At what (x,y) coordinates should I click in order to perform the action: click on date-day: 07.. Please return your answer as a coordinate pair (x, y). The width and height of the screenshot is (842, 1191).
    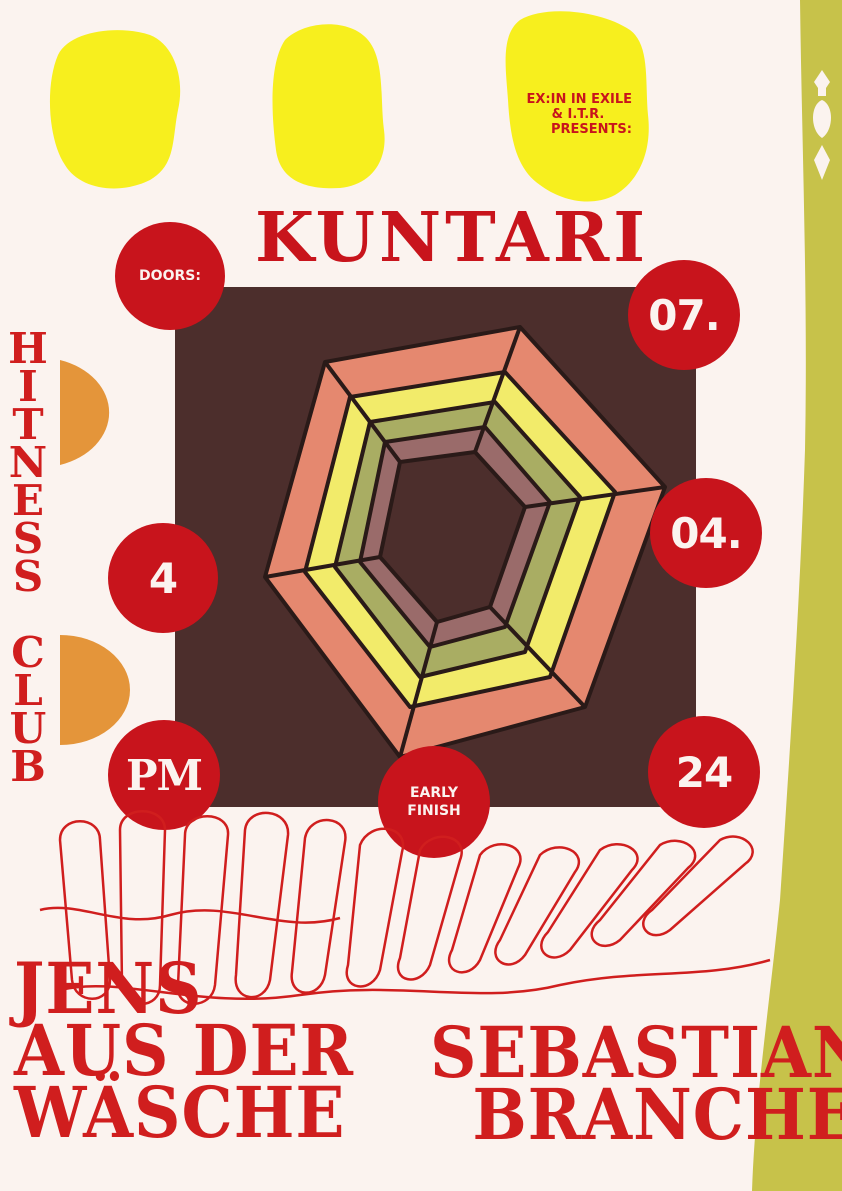
    Looking at the image, I should click on (684, 315).